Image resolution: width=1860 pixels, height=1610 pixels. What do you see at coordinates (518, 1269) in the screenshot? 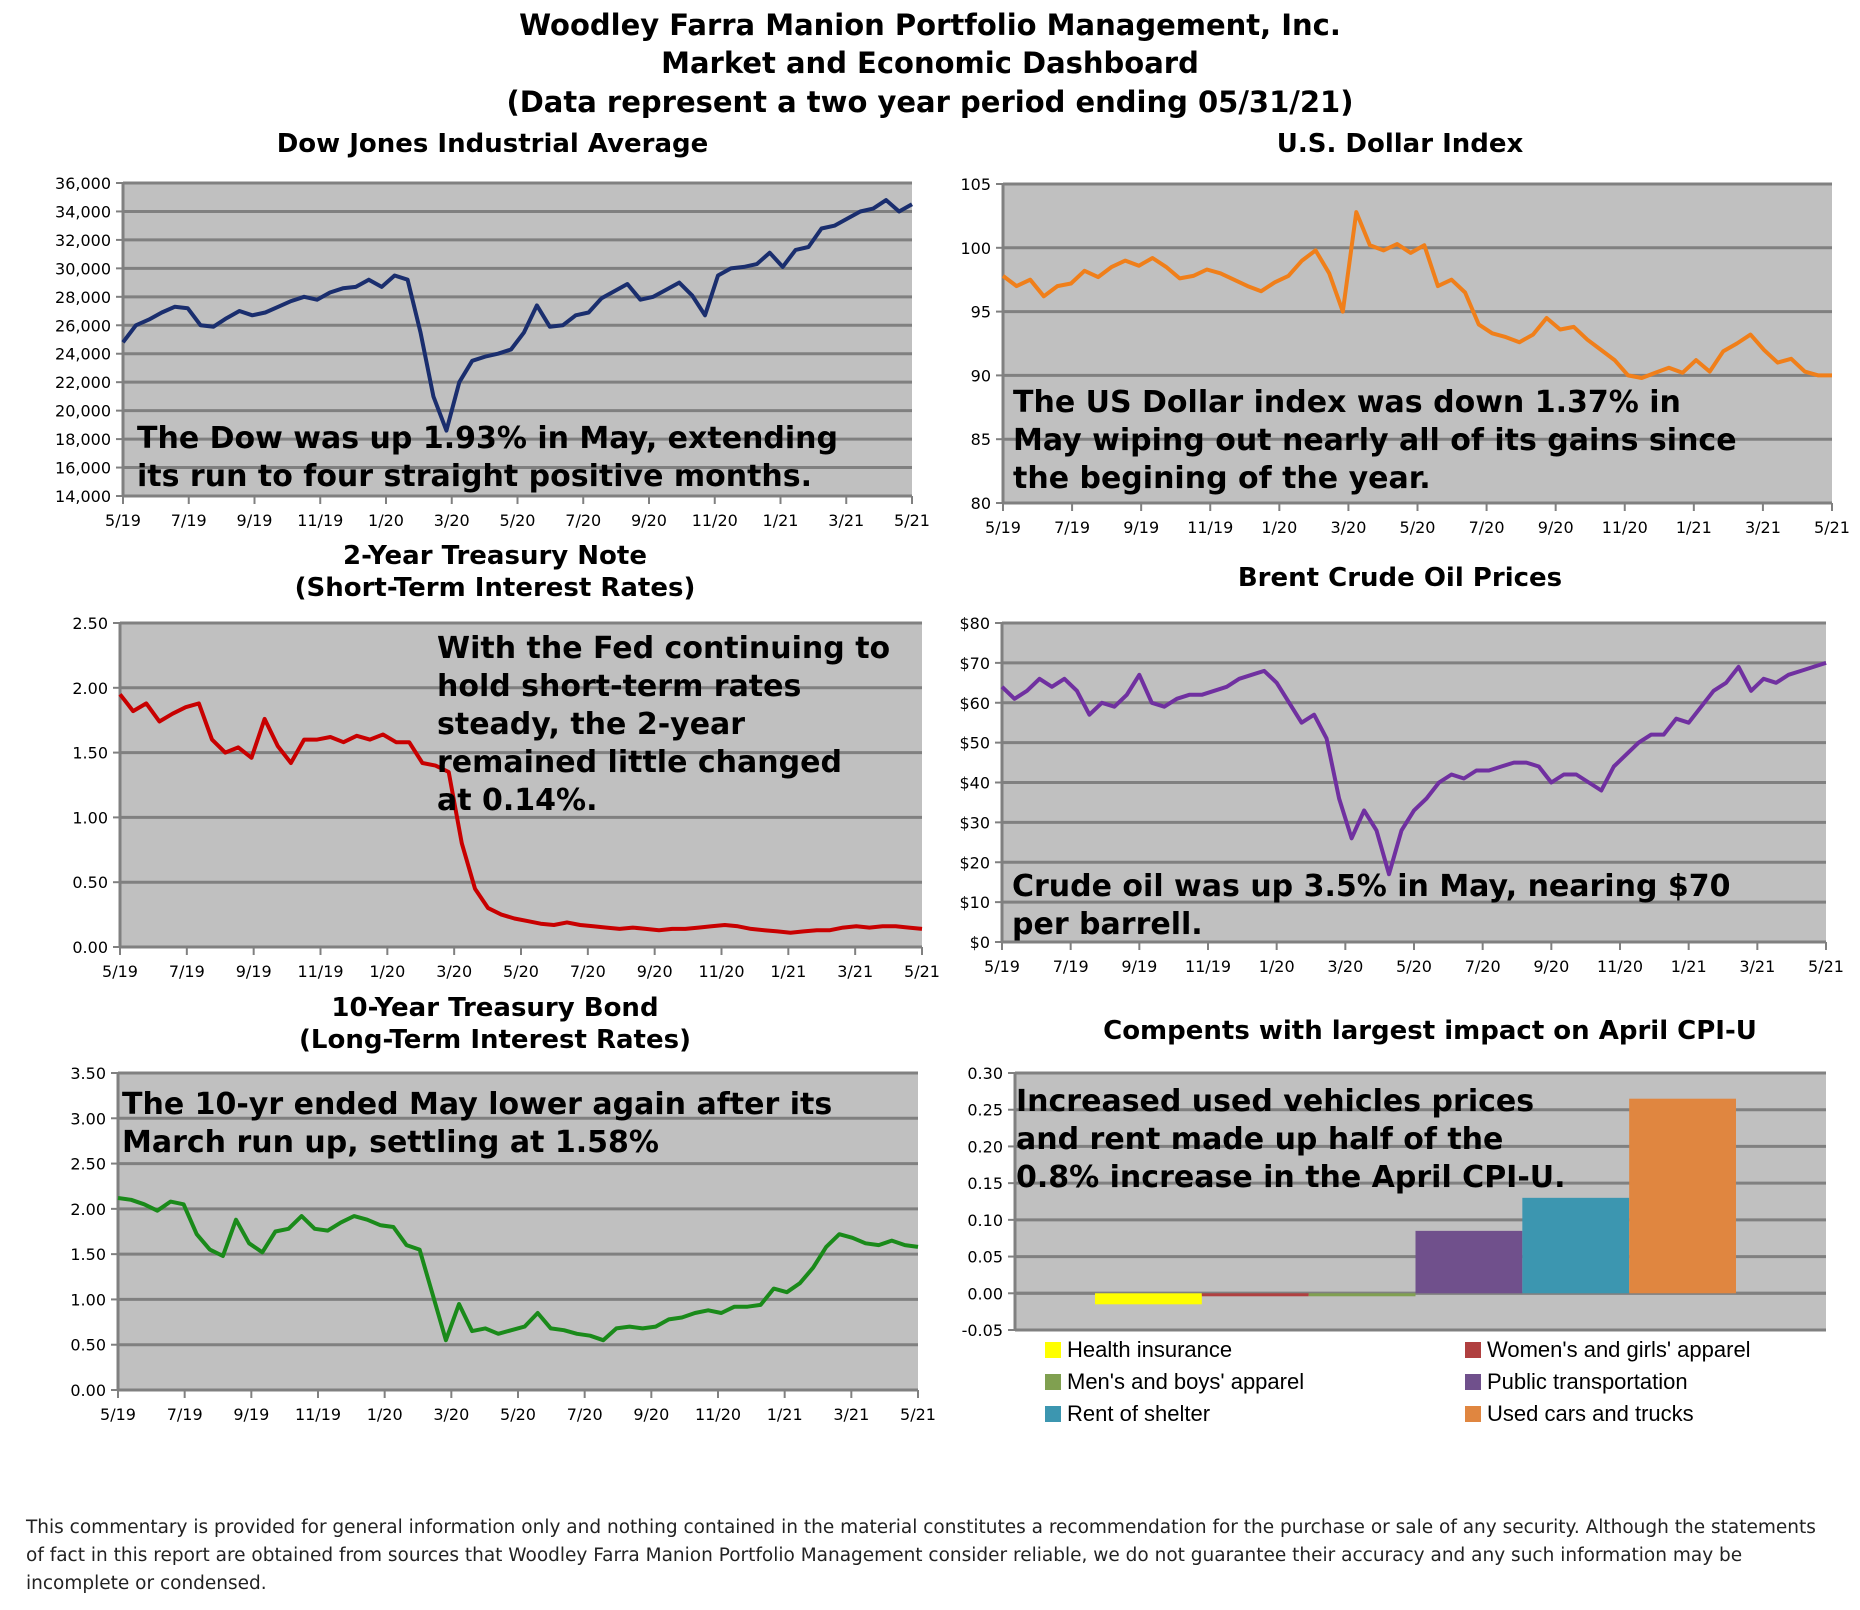
I see `ten_year-series-line` at bounding box center [518, 1269].